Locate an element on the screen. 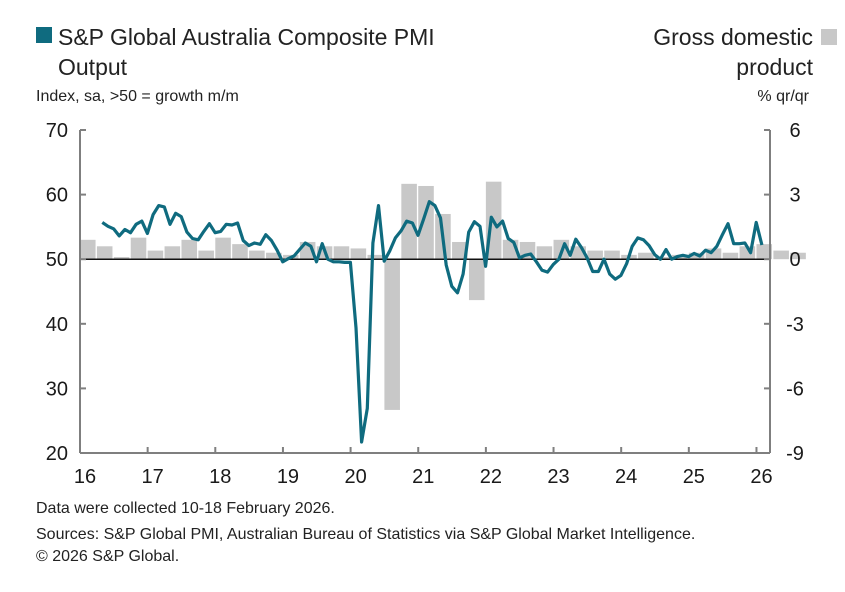 The image size is (845, 592). x-tick-label: 18 is located at coordinates (220, 477).